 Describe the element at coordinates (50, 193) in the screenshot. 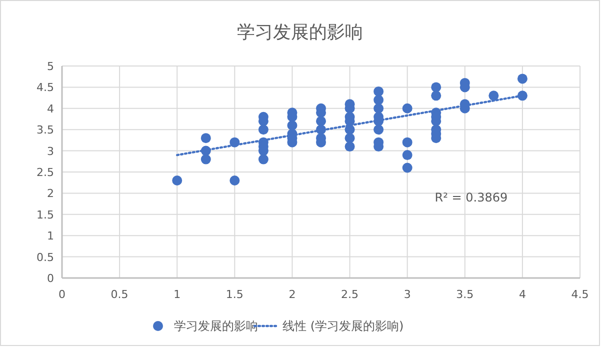

I see `y-tick-label: 2` at that location.